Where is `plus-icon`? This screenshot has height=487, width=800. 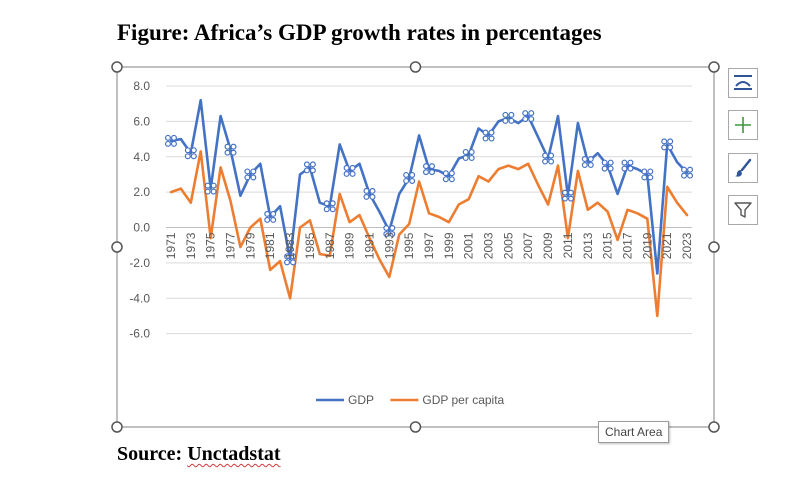 plus-icon is located at coordinates (743, 125).